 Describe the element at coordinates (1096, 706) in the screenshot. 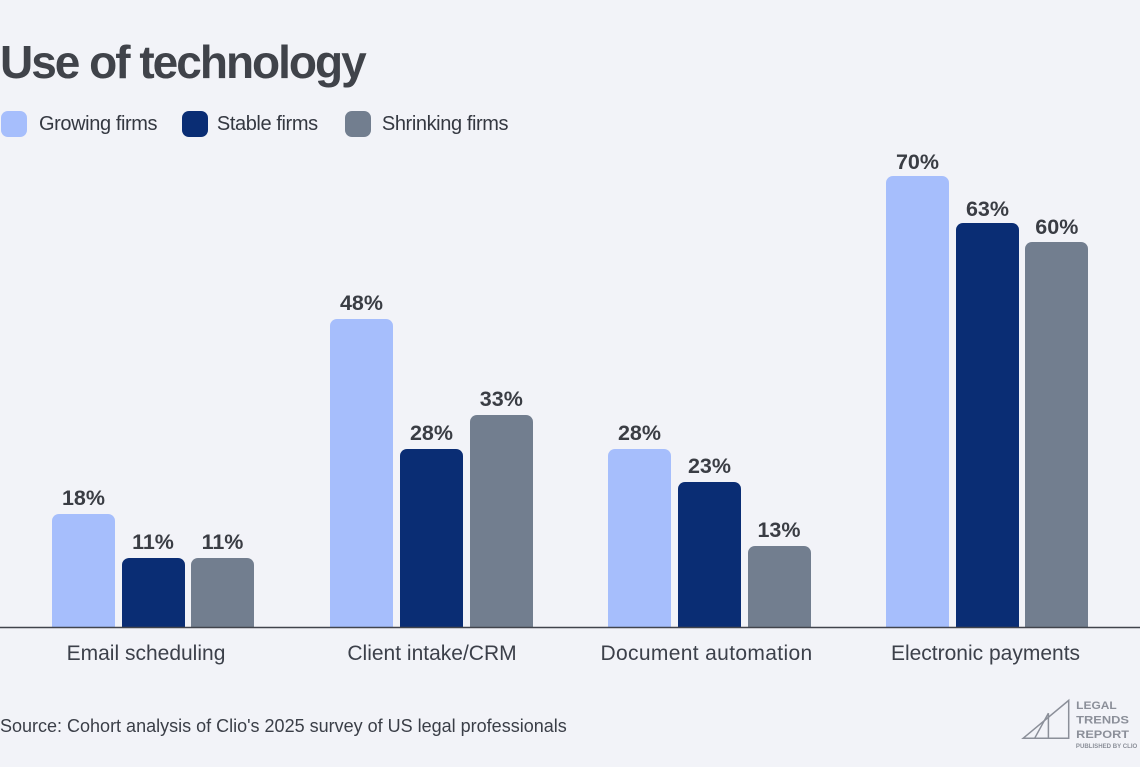

I see `svg-text: LEGAL` at that location.